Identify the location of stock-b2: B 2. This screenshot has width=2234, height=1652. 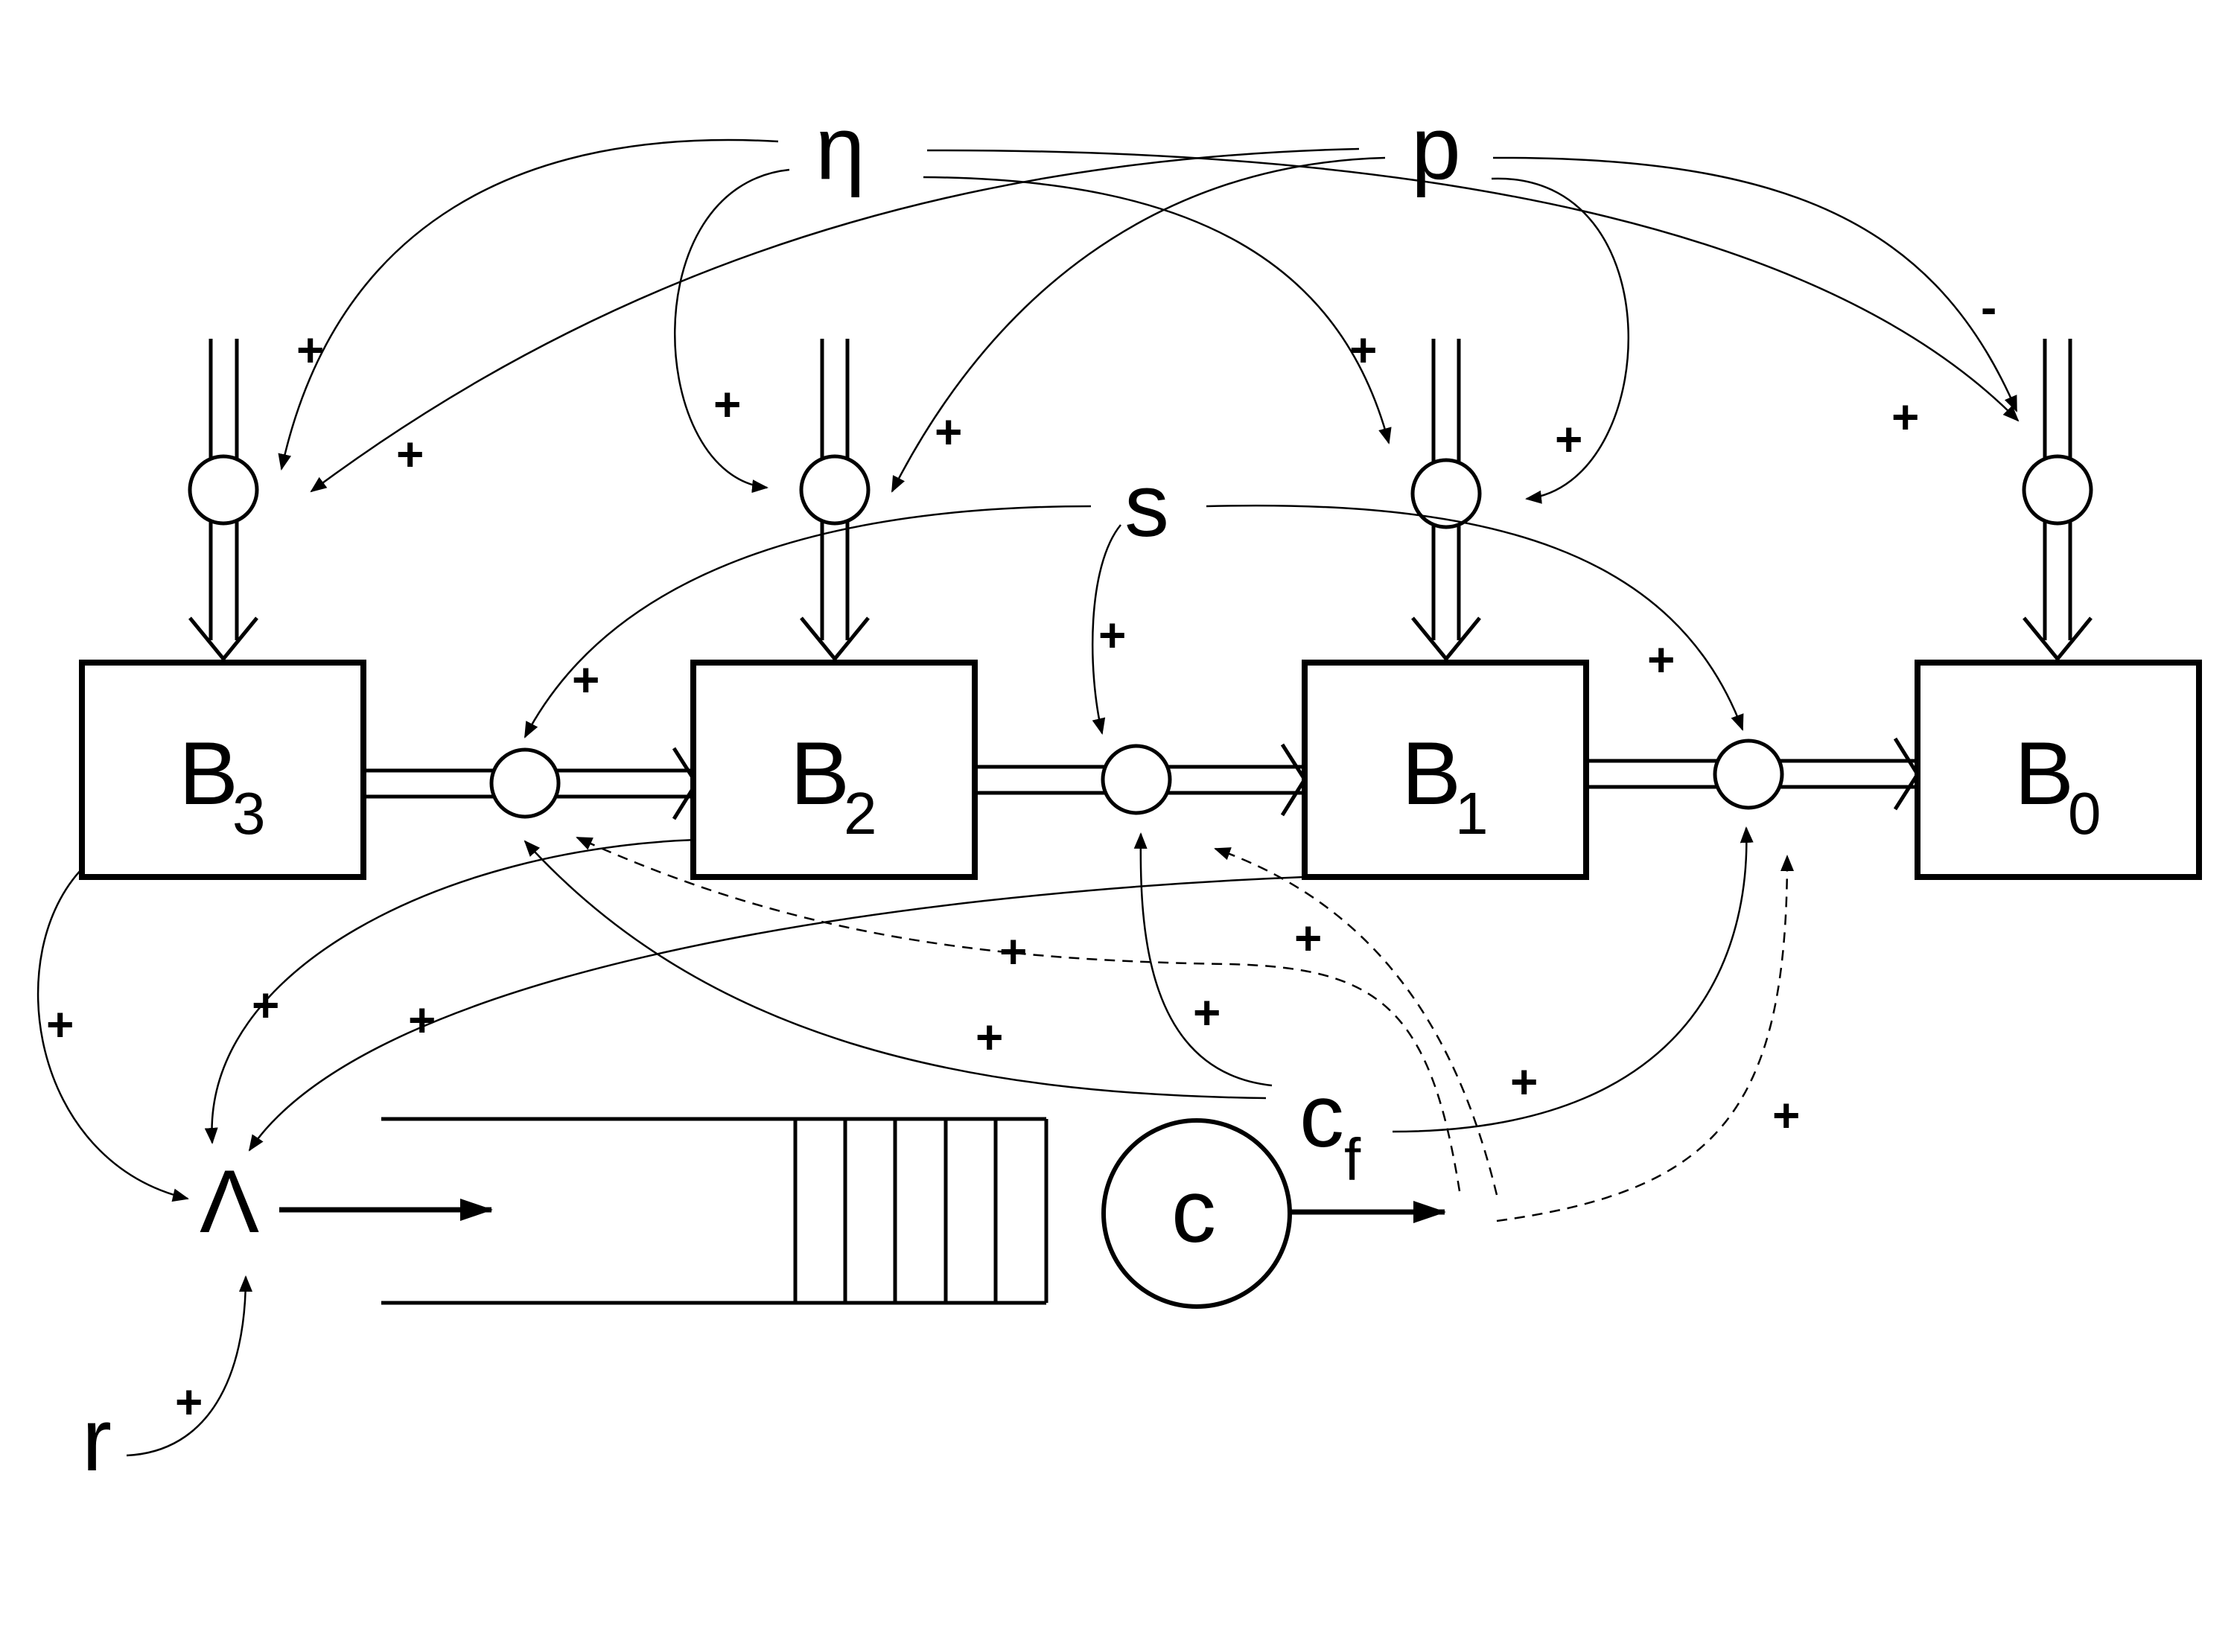
(834, 770).